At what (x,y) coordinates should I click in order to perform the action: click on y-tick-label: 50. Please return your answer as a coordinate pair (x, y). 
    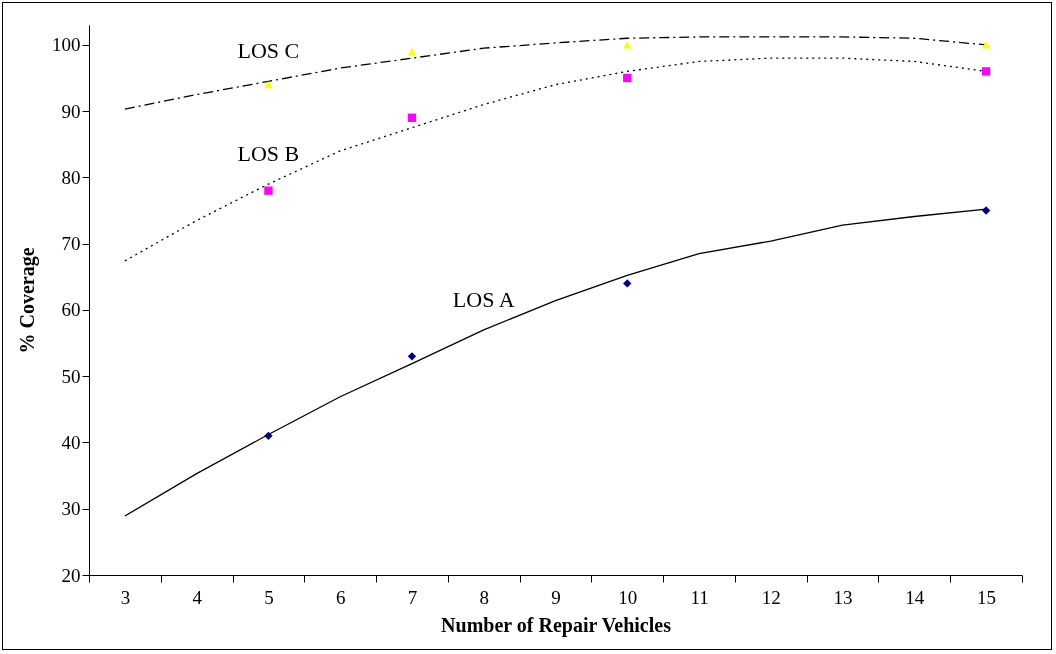
    Looking at the image, I should click on (71, 376).